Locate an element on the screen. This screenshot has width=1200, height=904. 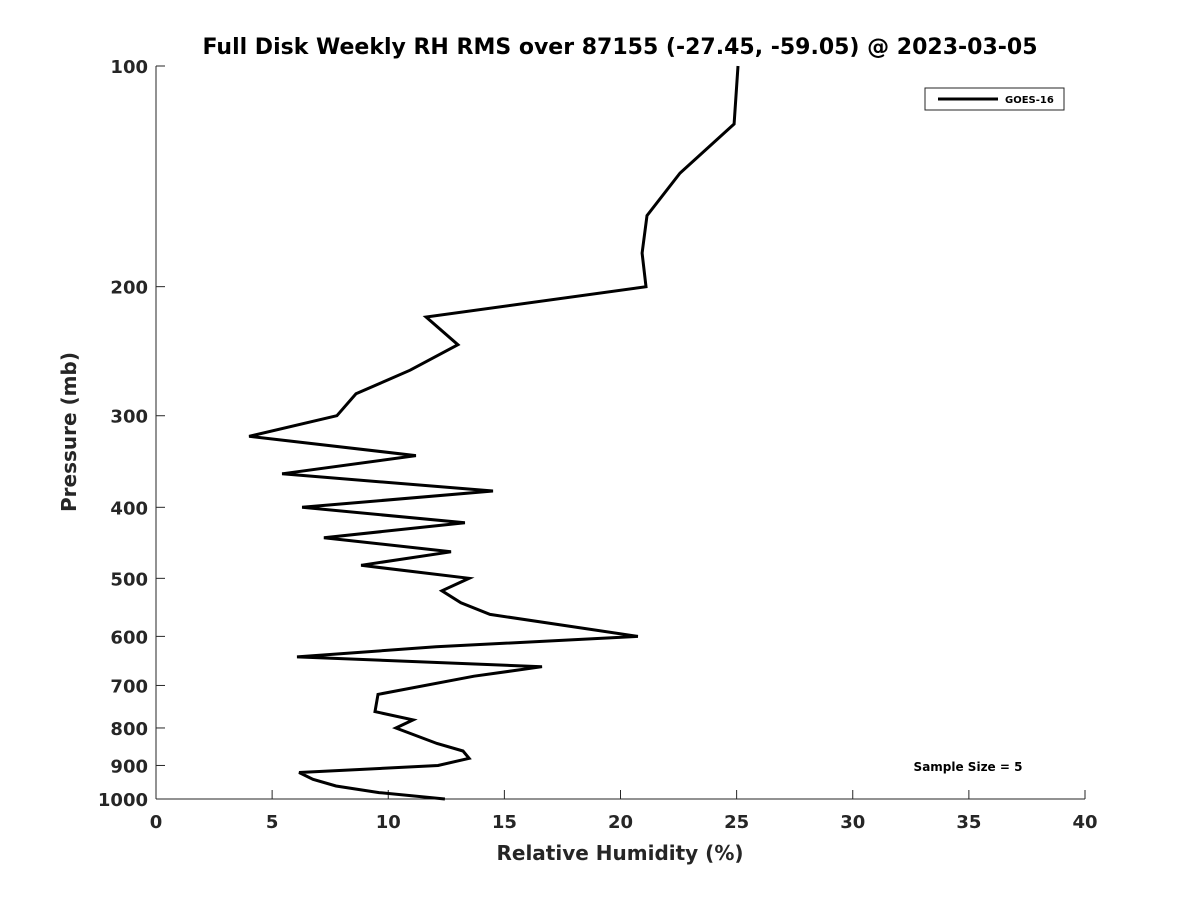
y-tick-label: 200 is located at coordinates (129, 288).